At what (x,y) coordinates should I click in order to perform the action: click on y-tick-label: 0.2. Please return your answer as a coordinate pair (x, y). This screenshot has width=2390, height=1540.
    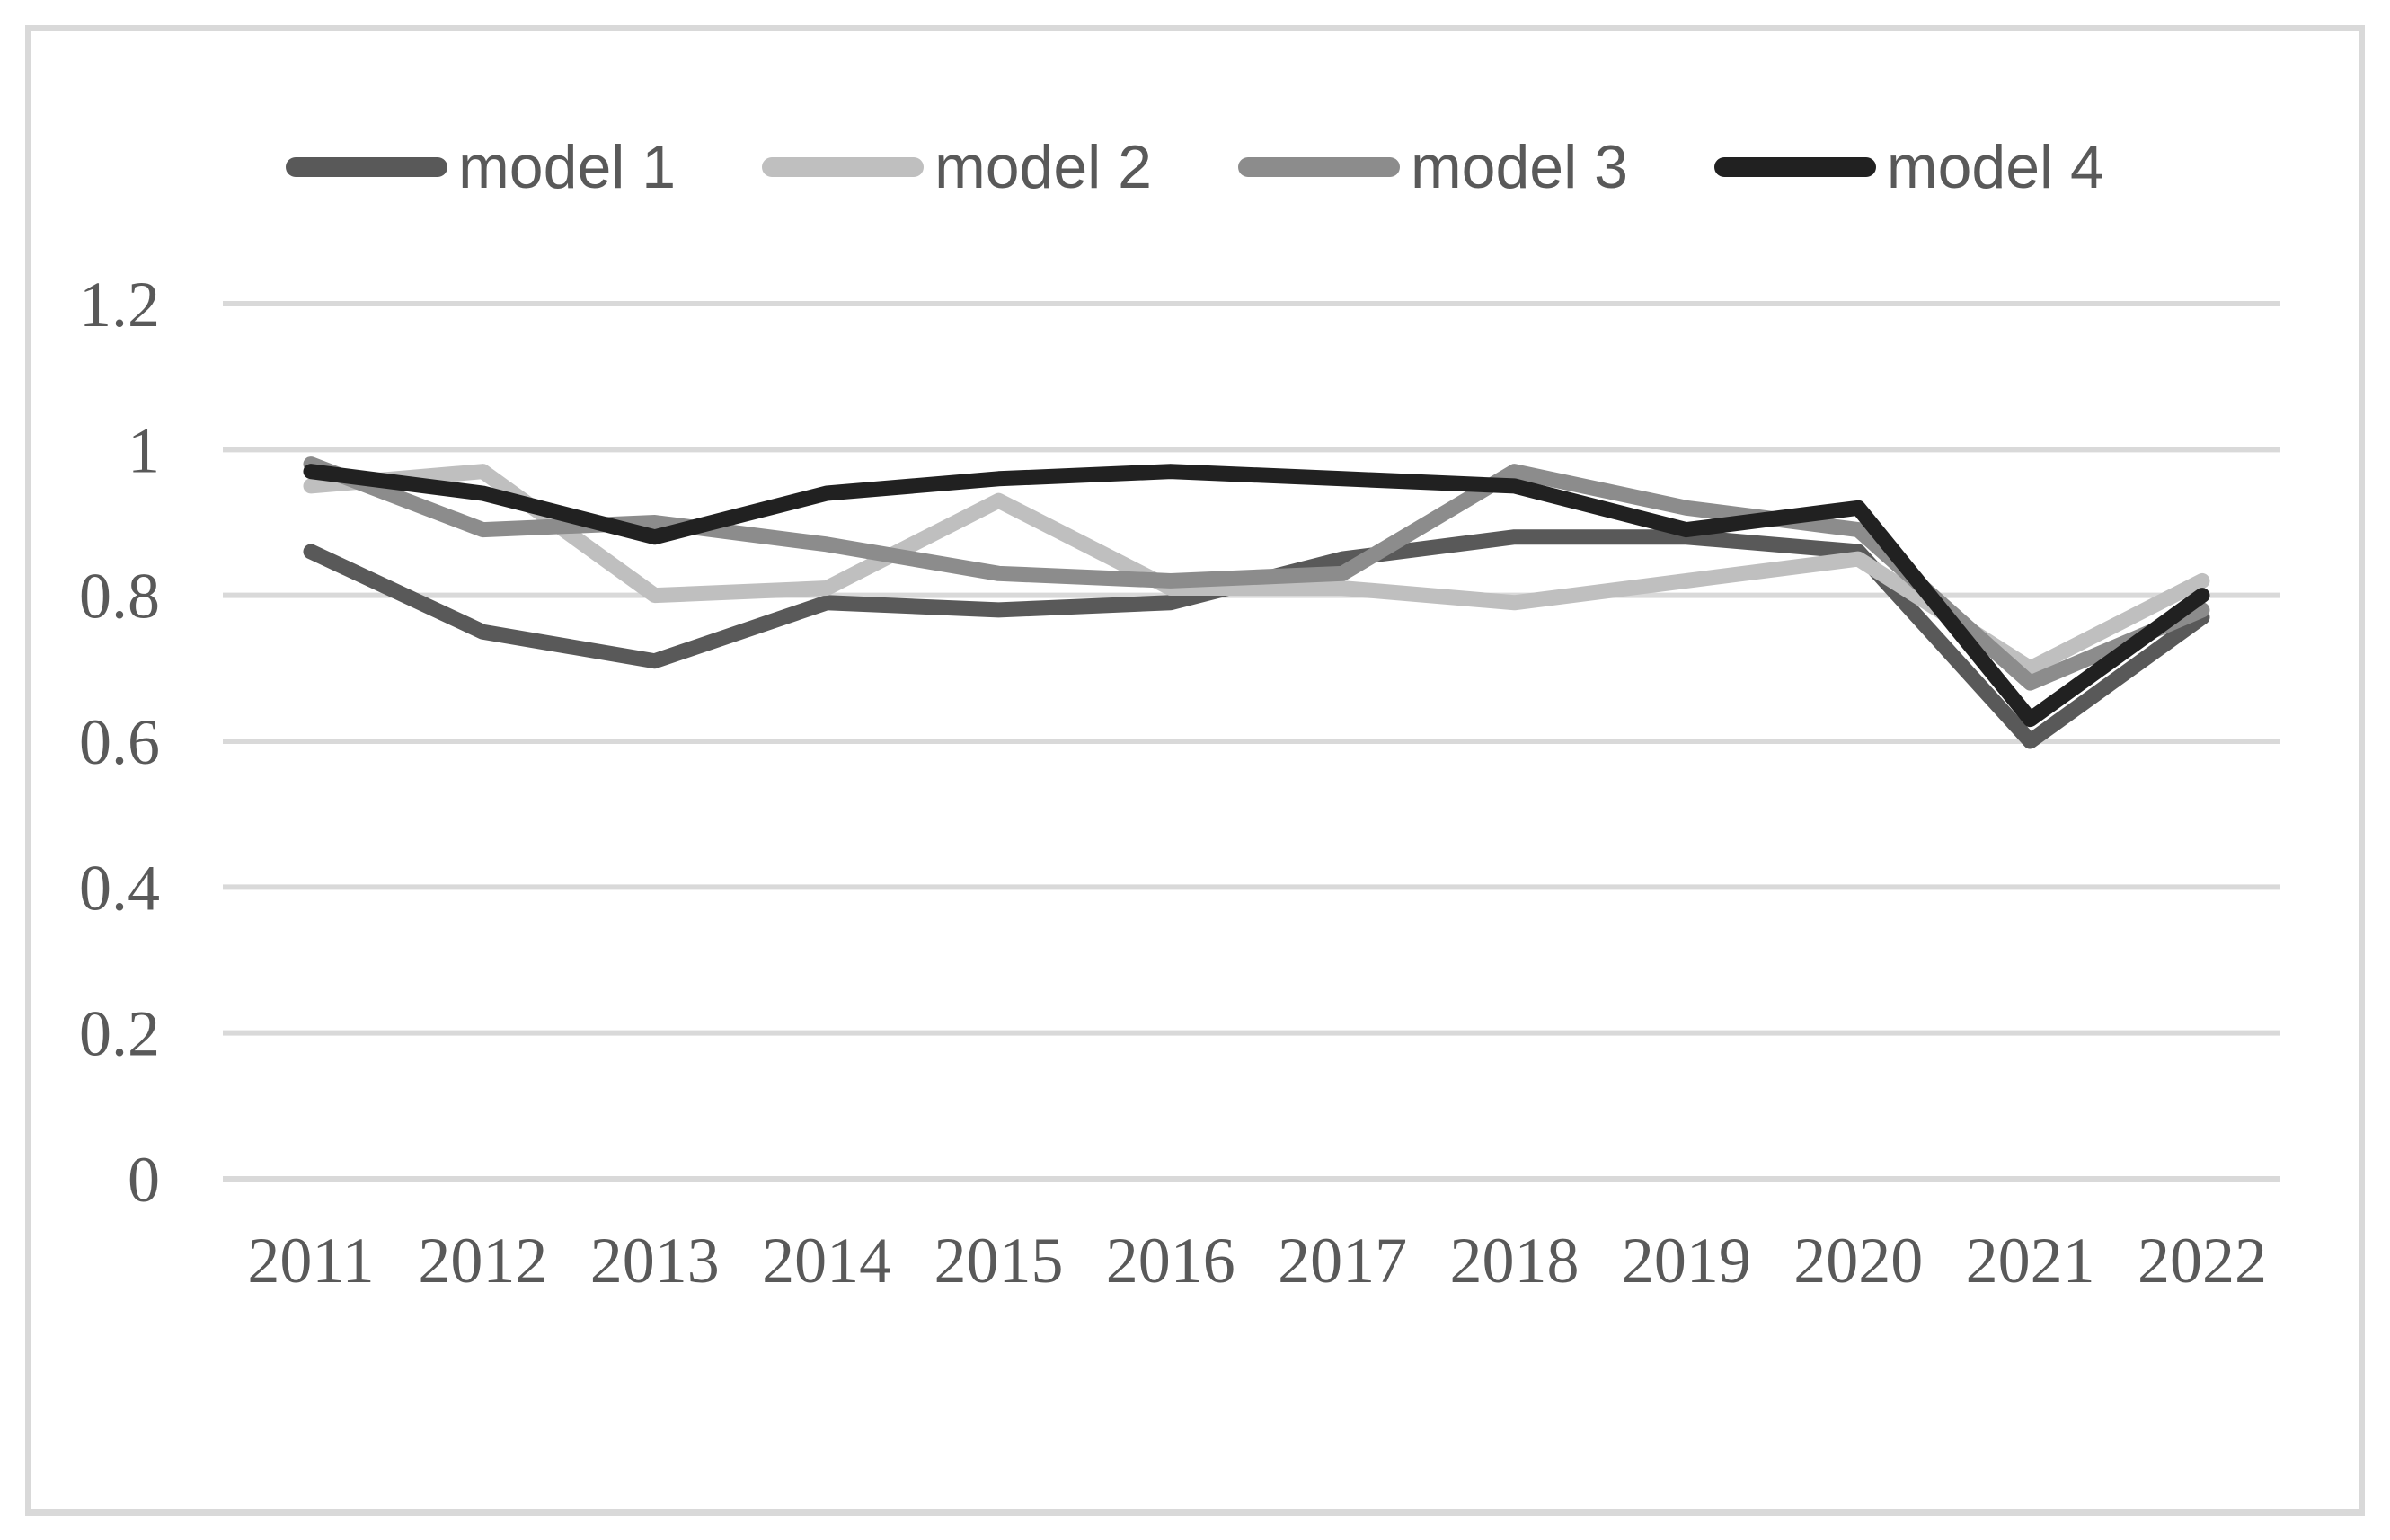
    Looking at the image, I should click on (119, 1034).